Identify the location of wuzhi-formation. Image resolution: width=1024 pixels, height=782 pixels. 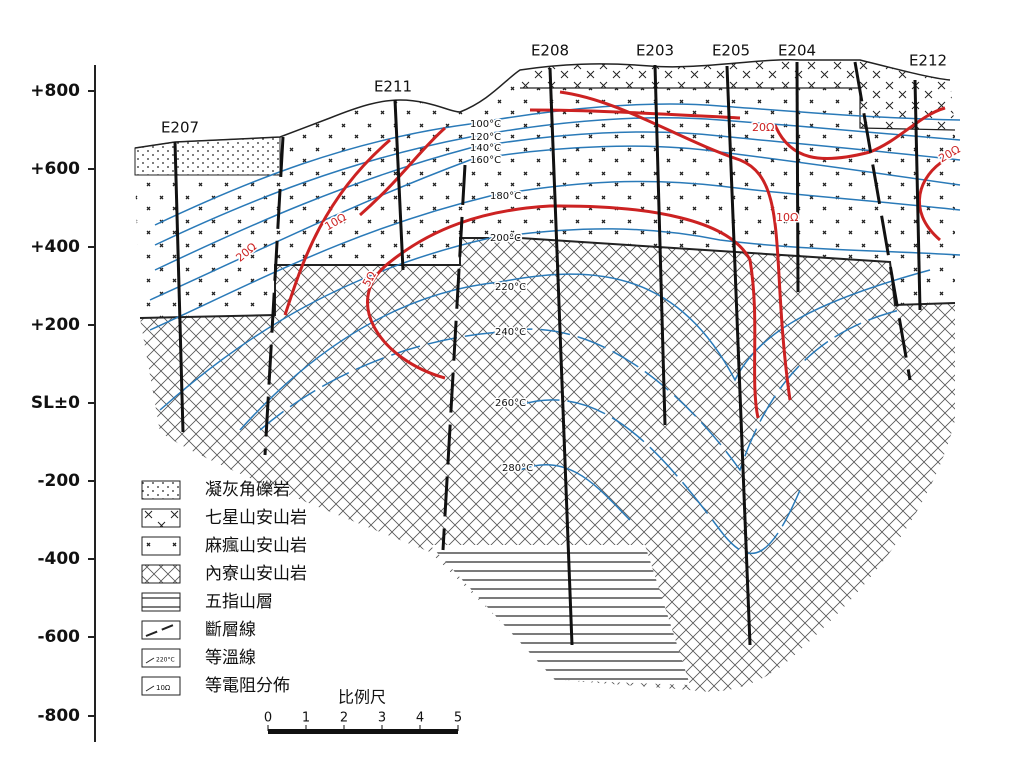
(560, 615).